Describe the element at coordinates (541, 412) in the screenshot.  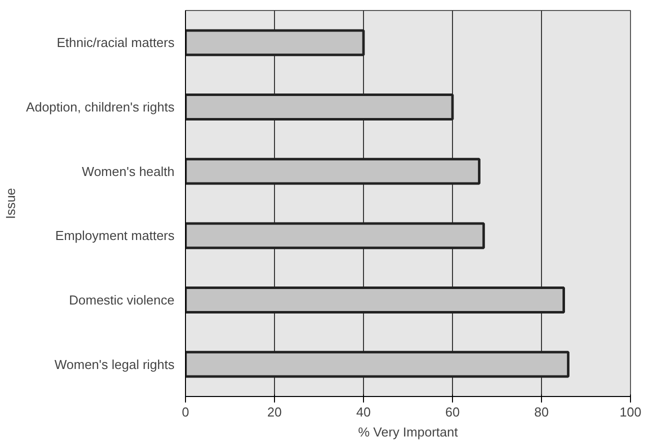
I see `x-tick-label: 80` at that location.